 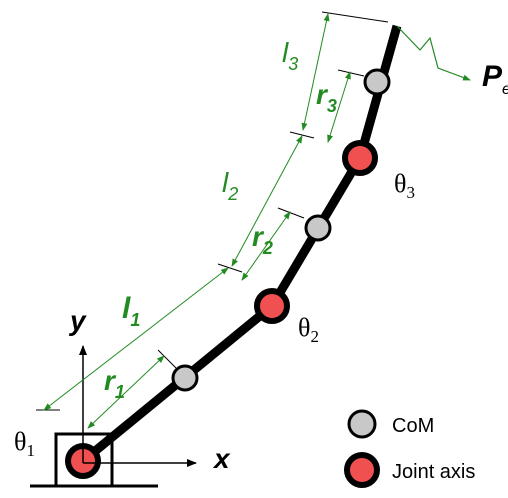 What do you see at coordinates (136, 339) in the screenshot?
I see `l1-dimension` at bounding box center [136, 339].